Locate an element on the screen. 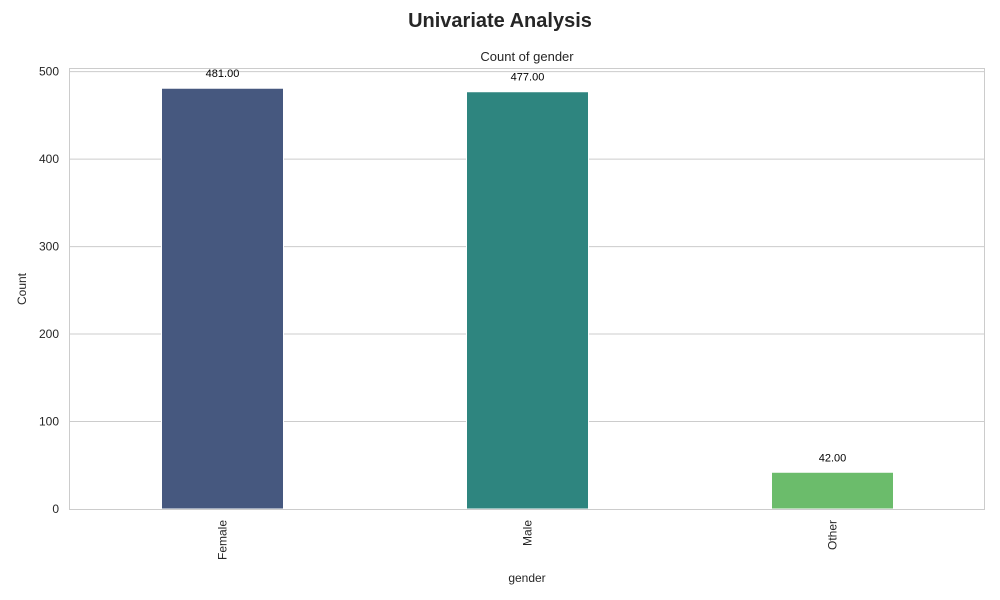 Image resolution: width=1000 pixels, height=600 pixels. x-tick-label-male: Male is located at coordinates (528, 533).